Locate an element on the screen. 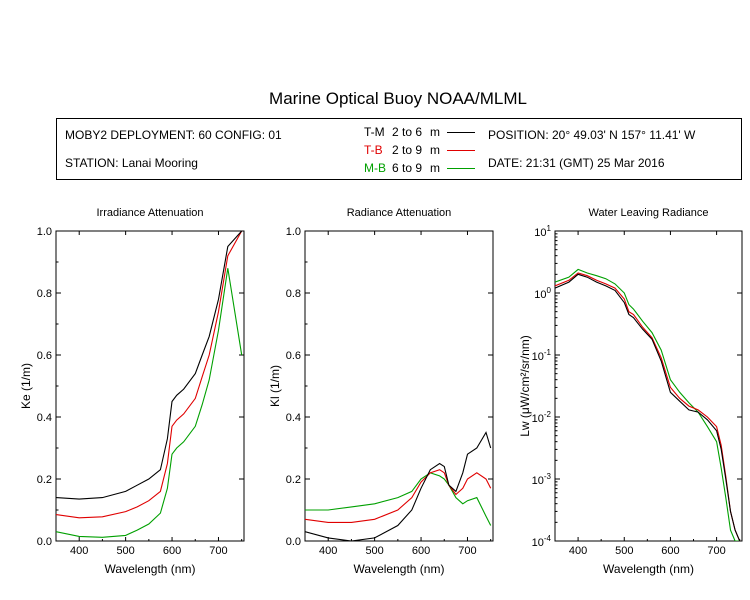 The image size is (750, 600). y-axis-label: Kl (1/m) is located at coordinates (275, 386).